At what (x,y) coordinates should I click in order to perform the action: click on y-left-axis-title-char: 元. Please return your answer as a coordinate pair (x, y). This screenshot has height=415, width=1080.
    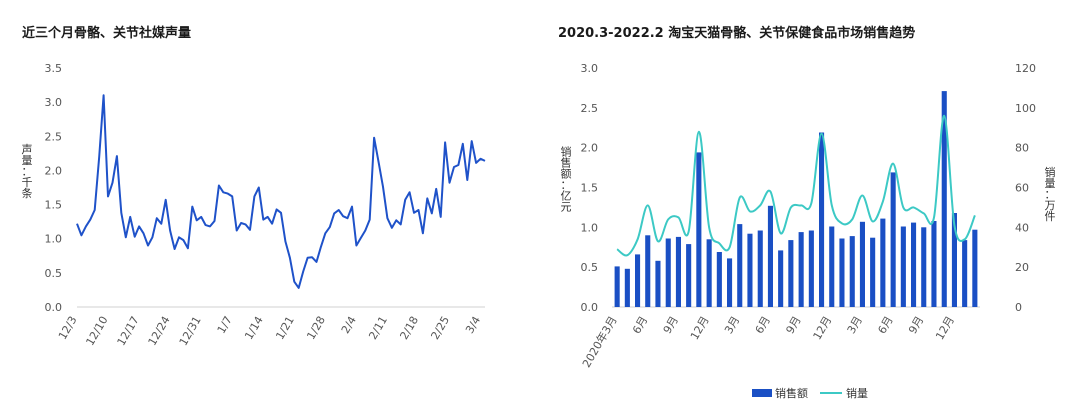
    Looking at the image, I should click on (566, 207).